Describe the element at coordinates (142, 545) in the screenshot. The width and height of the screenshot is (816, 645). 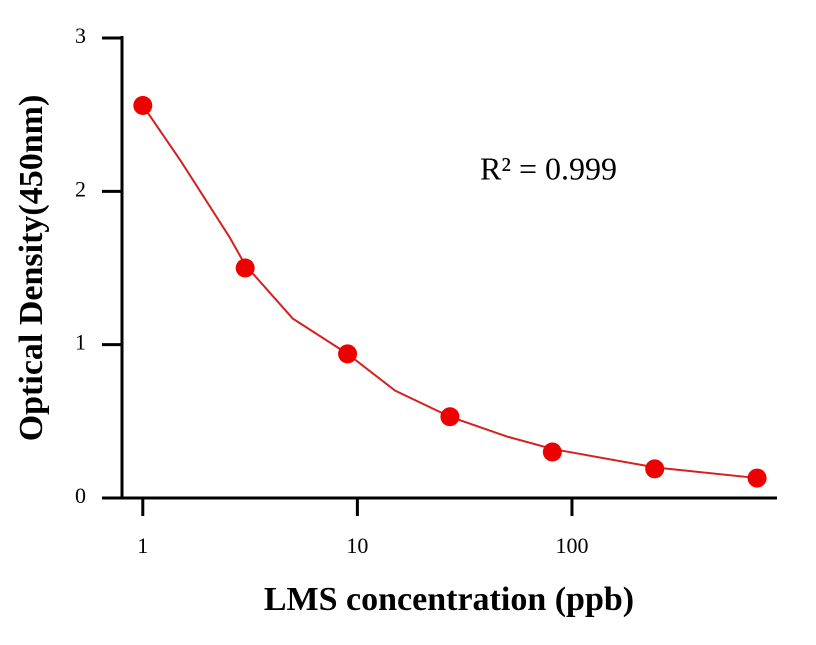
I see `x-tick-label: 1` at that location.